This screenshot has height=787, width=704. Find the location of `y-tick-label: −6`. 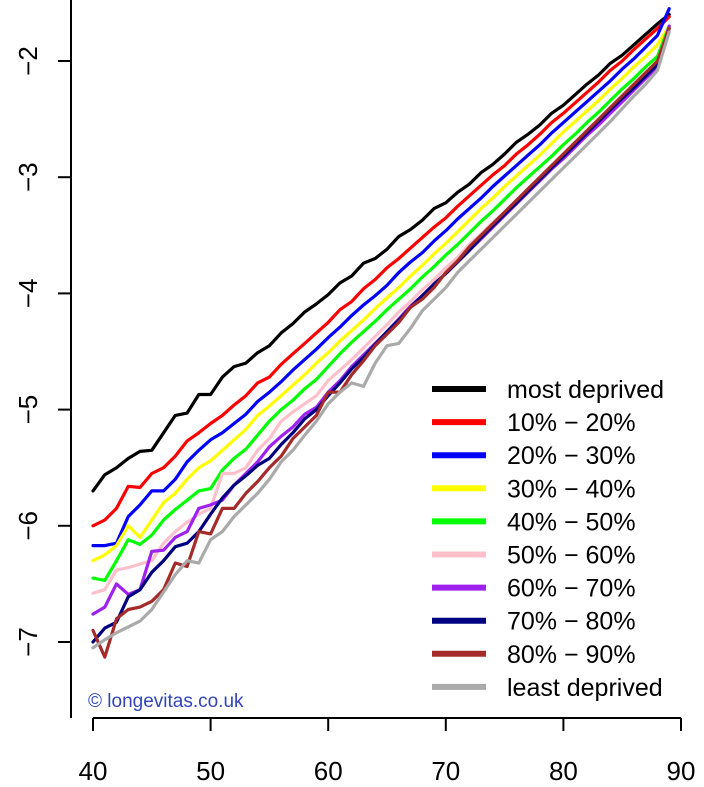

y-tick-label: −6 is located at coordinates (28, 526).